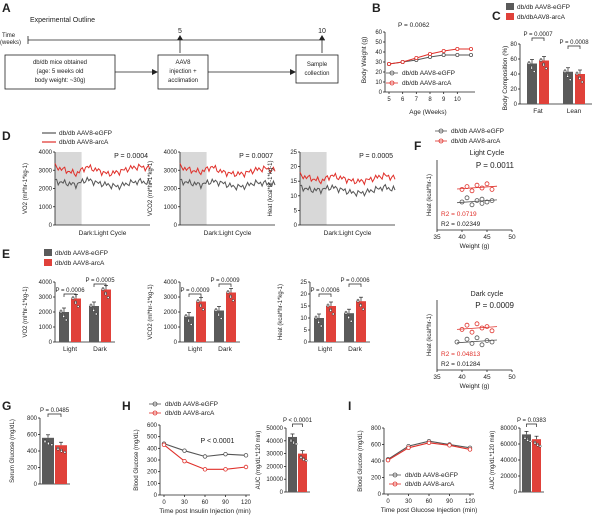 The width and height of the screenshot is (600, 515). What do you see at coordinates (183, 81) in the screenshot?
I see `outline-box2-line3: acclimation` at bounding box center [183, 81].